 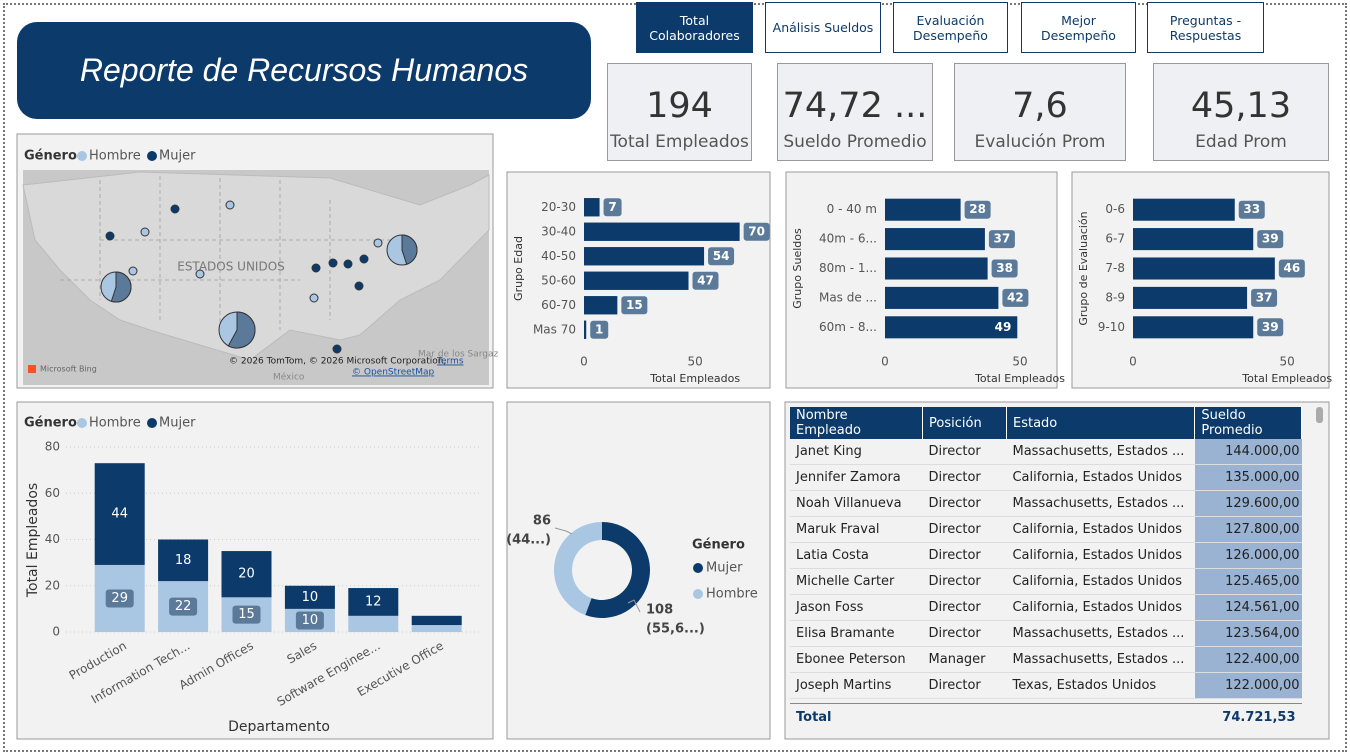 I want to click on kpi-label: Evalución Prom, so click(x=1040, y=142).